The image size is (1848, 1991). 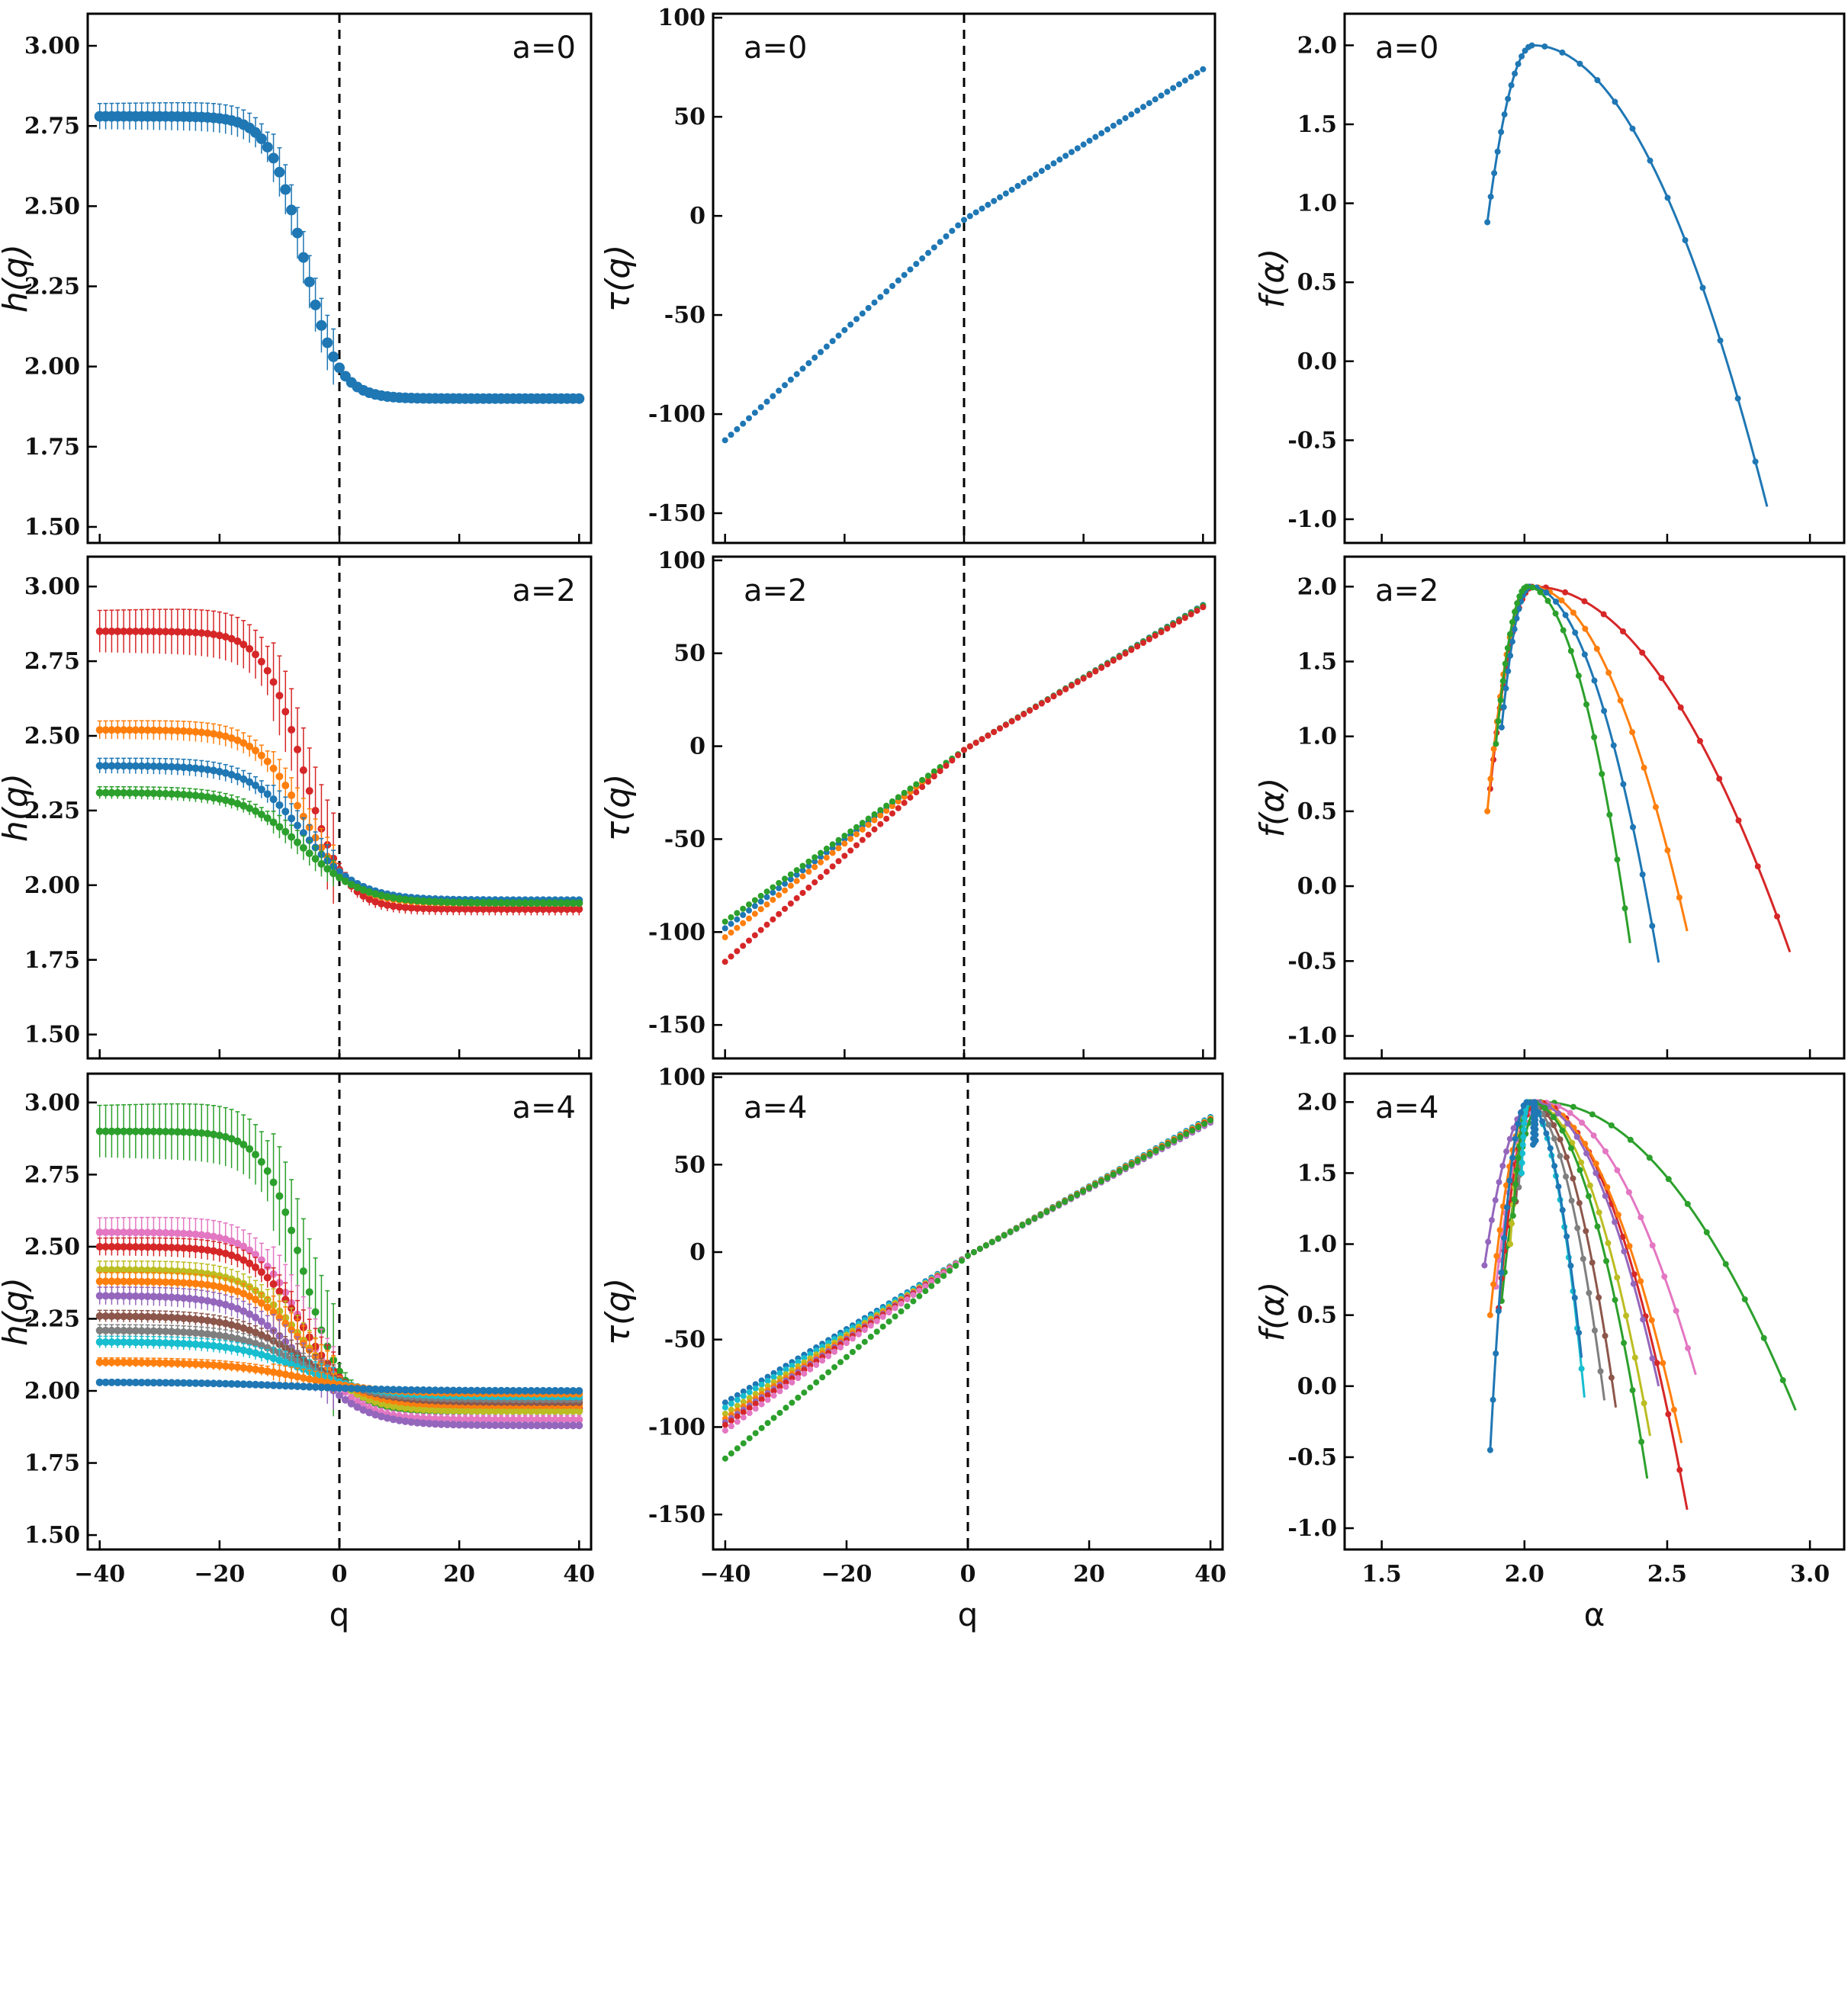 I want to click on y-tick-label: 1.5, so click(x=1317, y=661).